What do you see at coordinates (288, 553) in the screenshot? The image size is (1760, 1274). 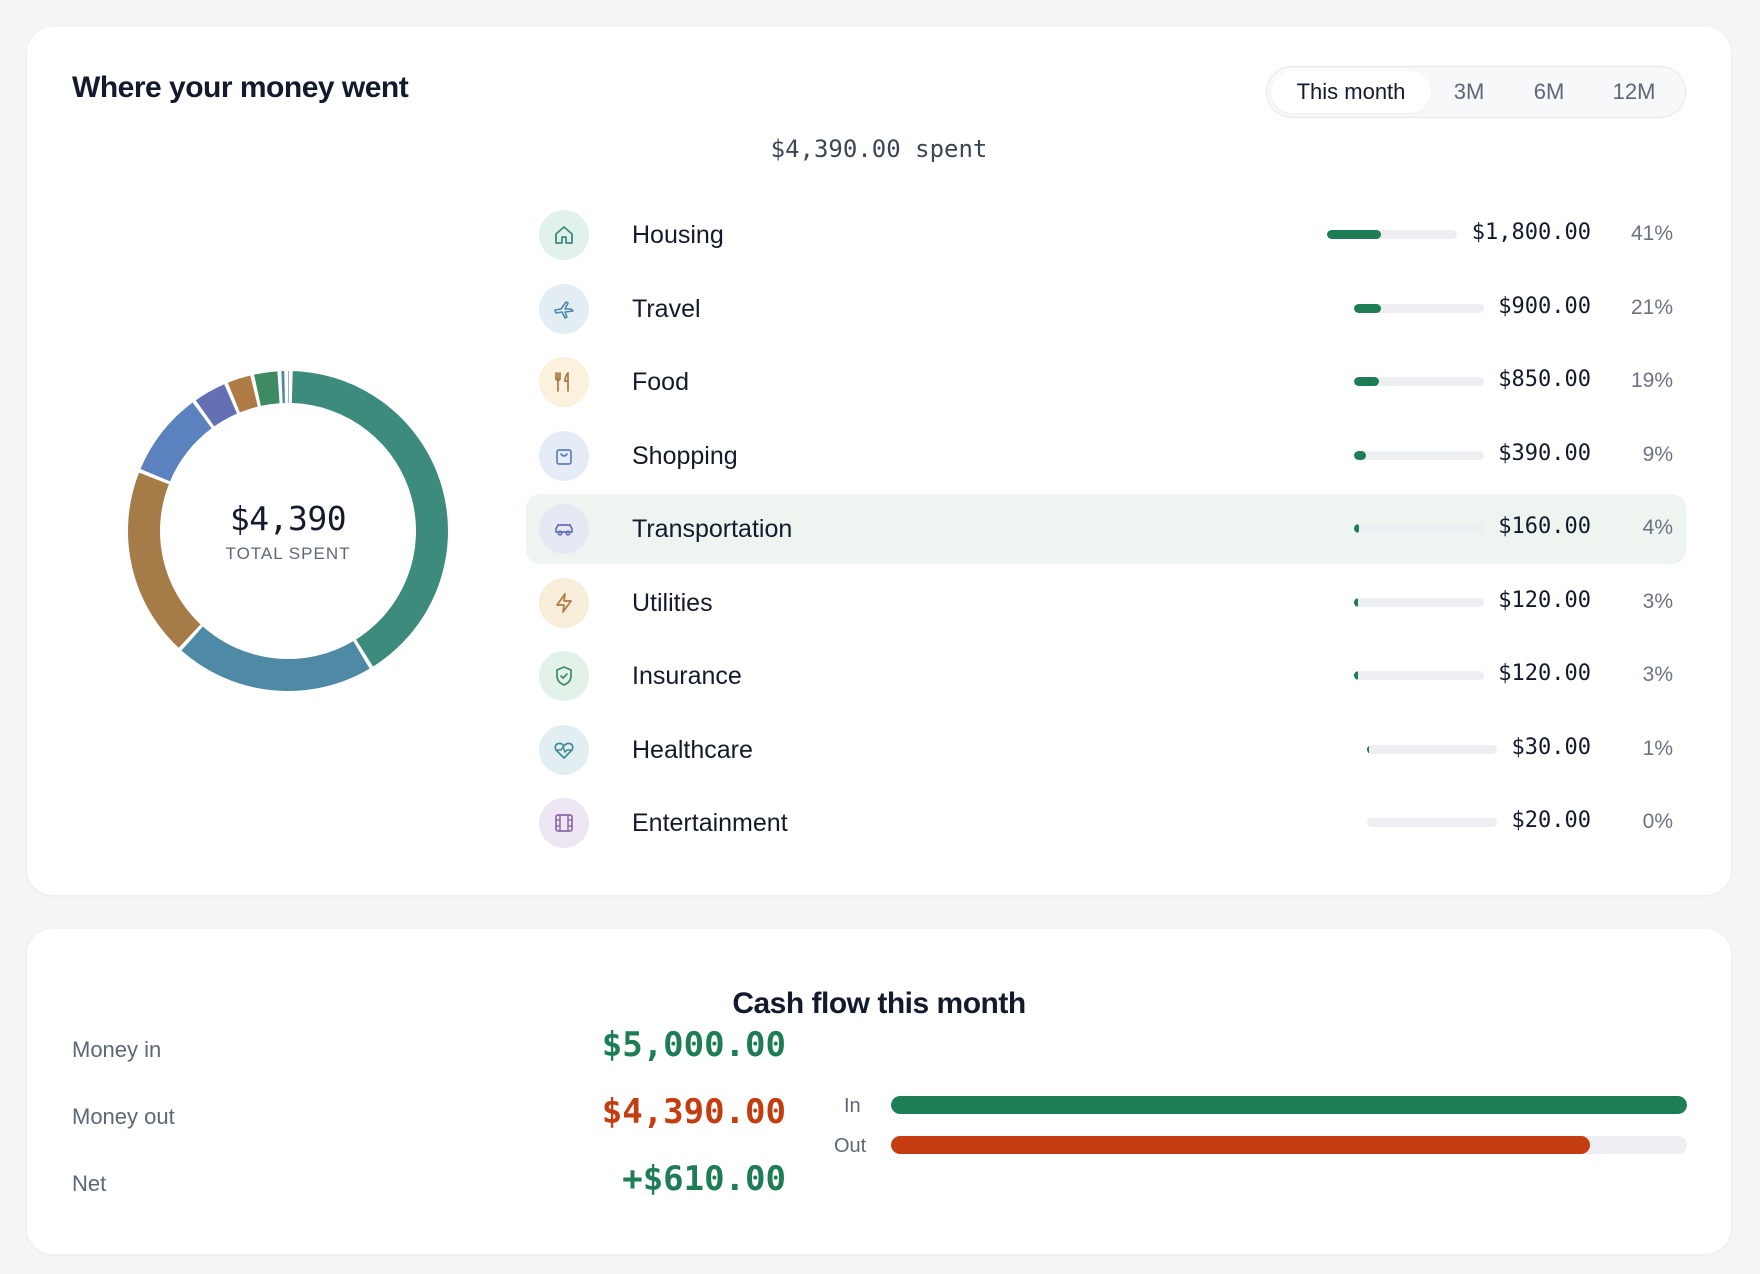 I see `donut-caption: TOTAL SPENT` at bounding box center [288, 553].